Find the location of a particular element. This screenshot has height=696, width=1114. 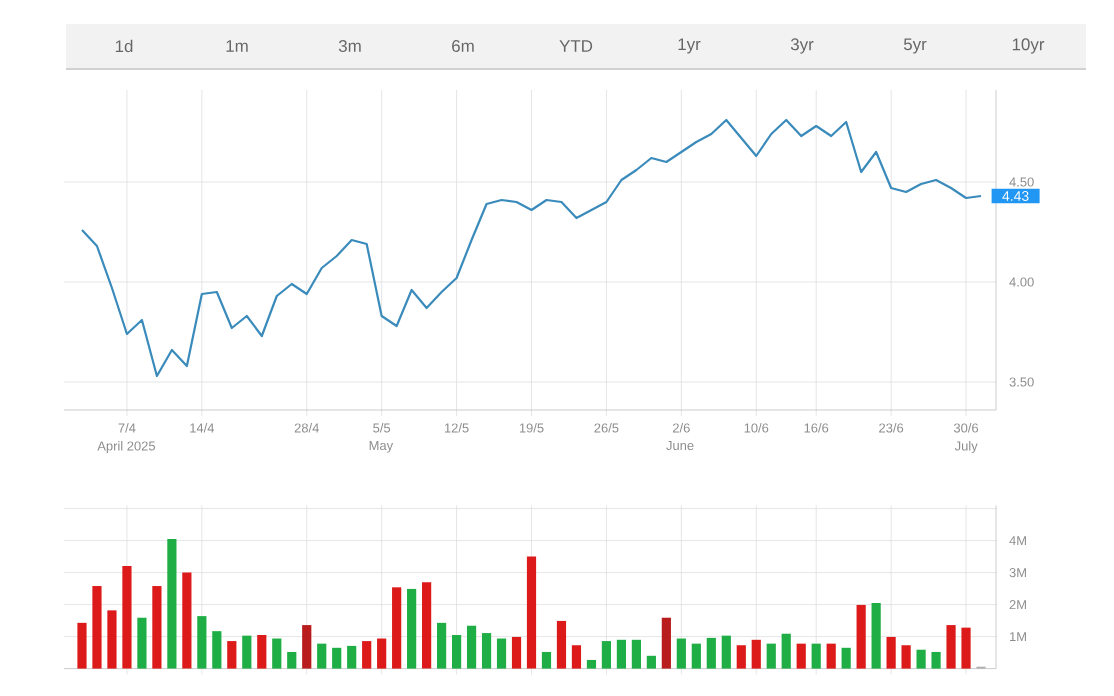

text: 5yr is located at coordinates (915, 46).